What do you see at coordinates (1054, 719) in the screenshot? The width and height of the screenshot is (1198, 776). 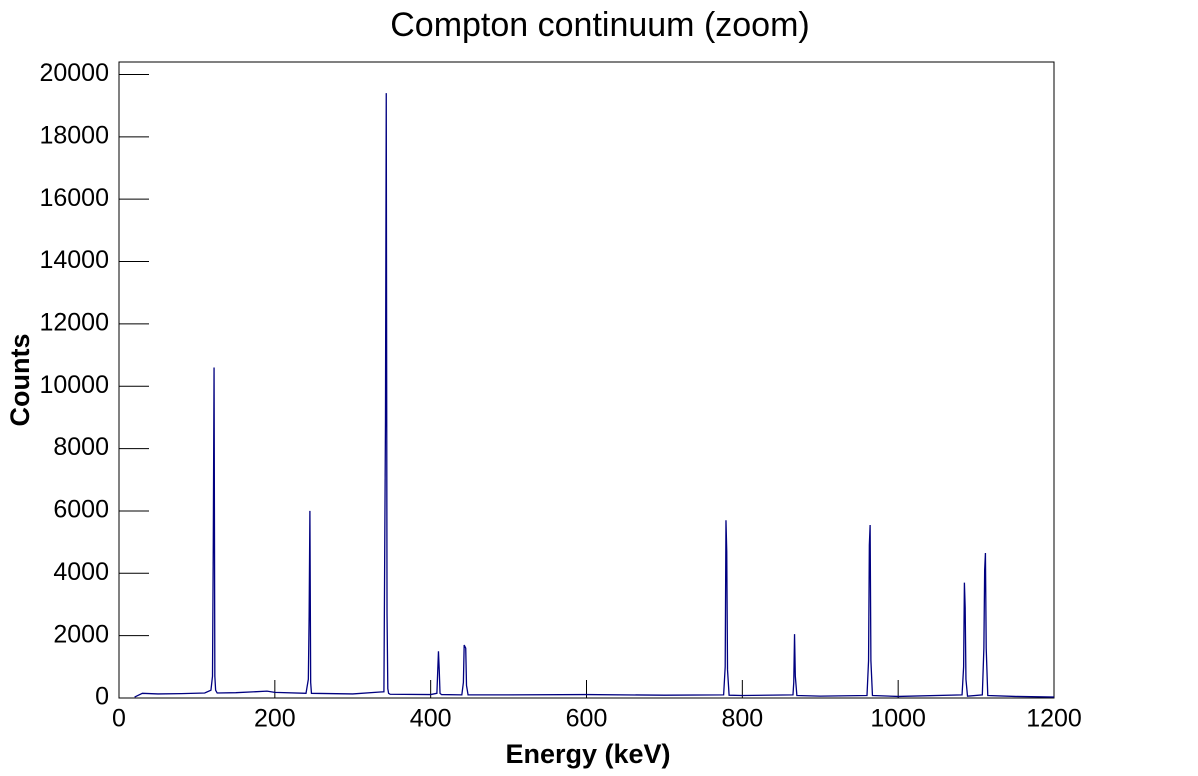 I see `x-tick-label: 1200` at bounding box center [1054, 719].